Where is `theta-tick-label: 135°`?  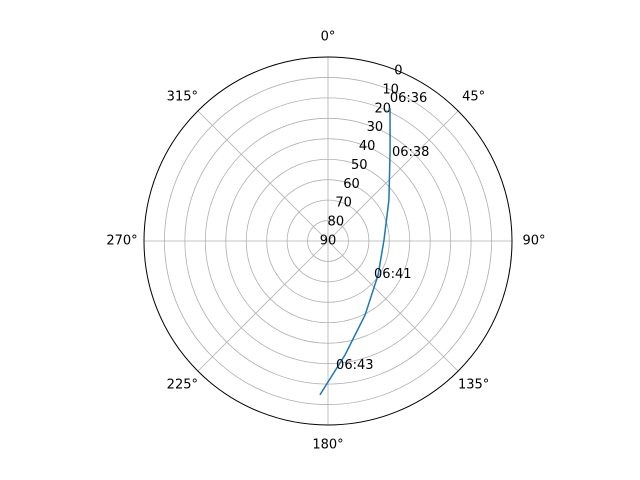 theta-tick-label: 135° is located at coordinates (473, 385).